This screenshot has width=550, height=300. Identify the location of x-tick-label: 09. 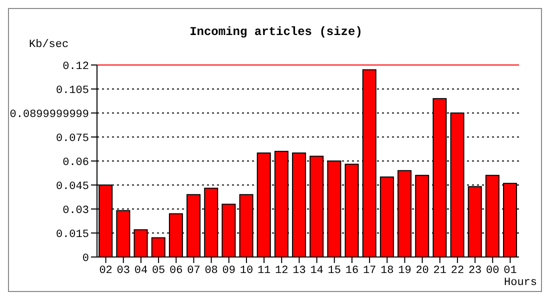
(229, 270).